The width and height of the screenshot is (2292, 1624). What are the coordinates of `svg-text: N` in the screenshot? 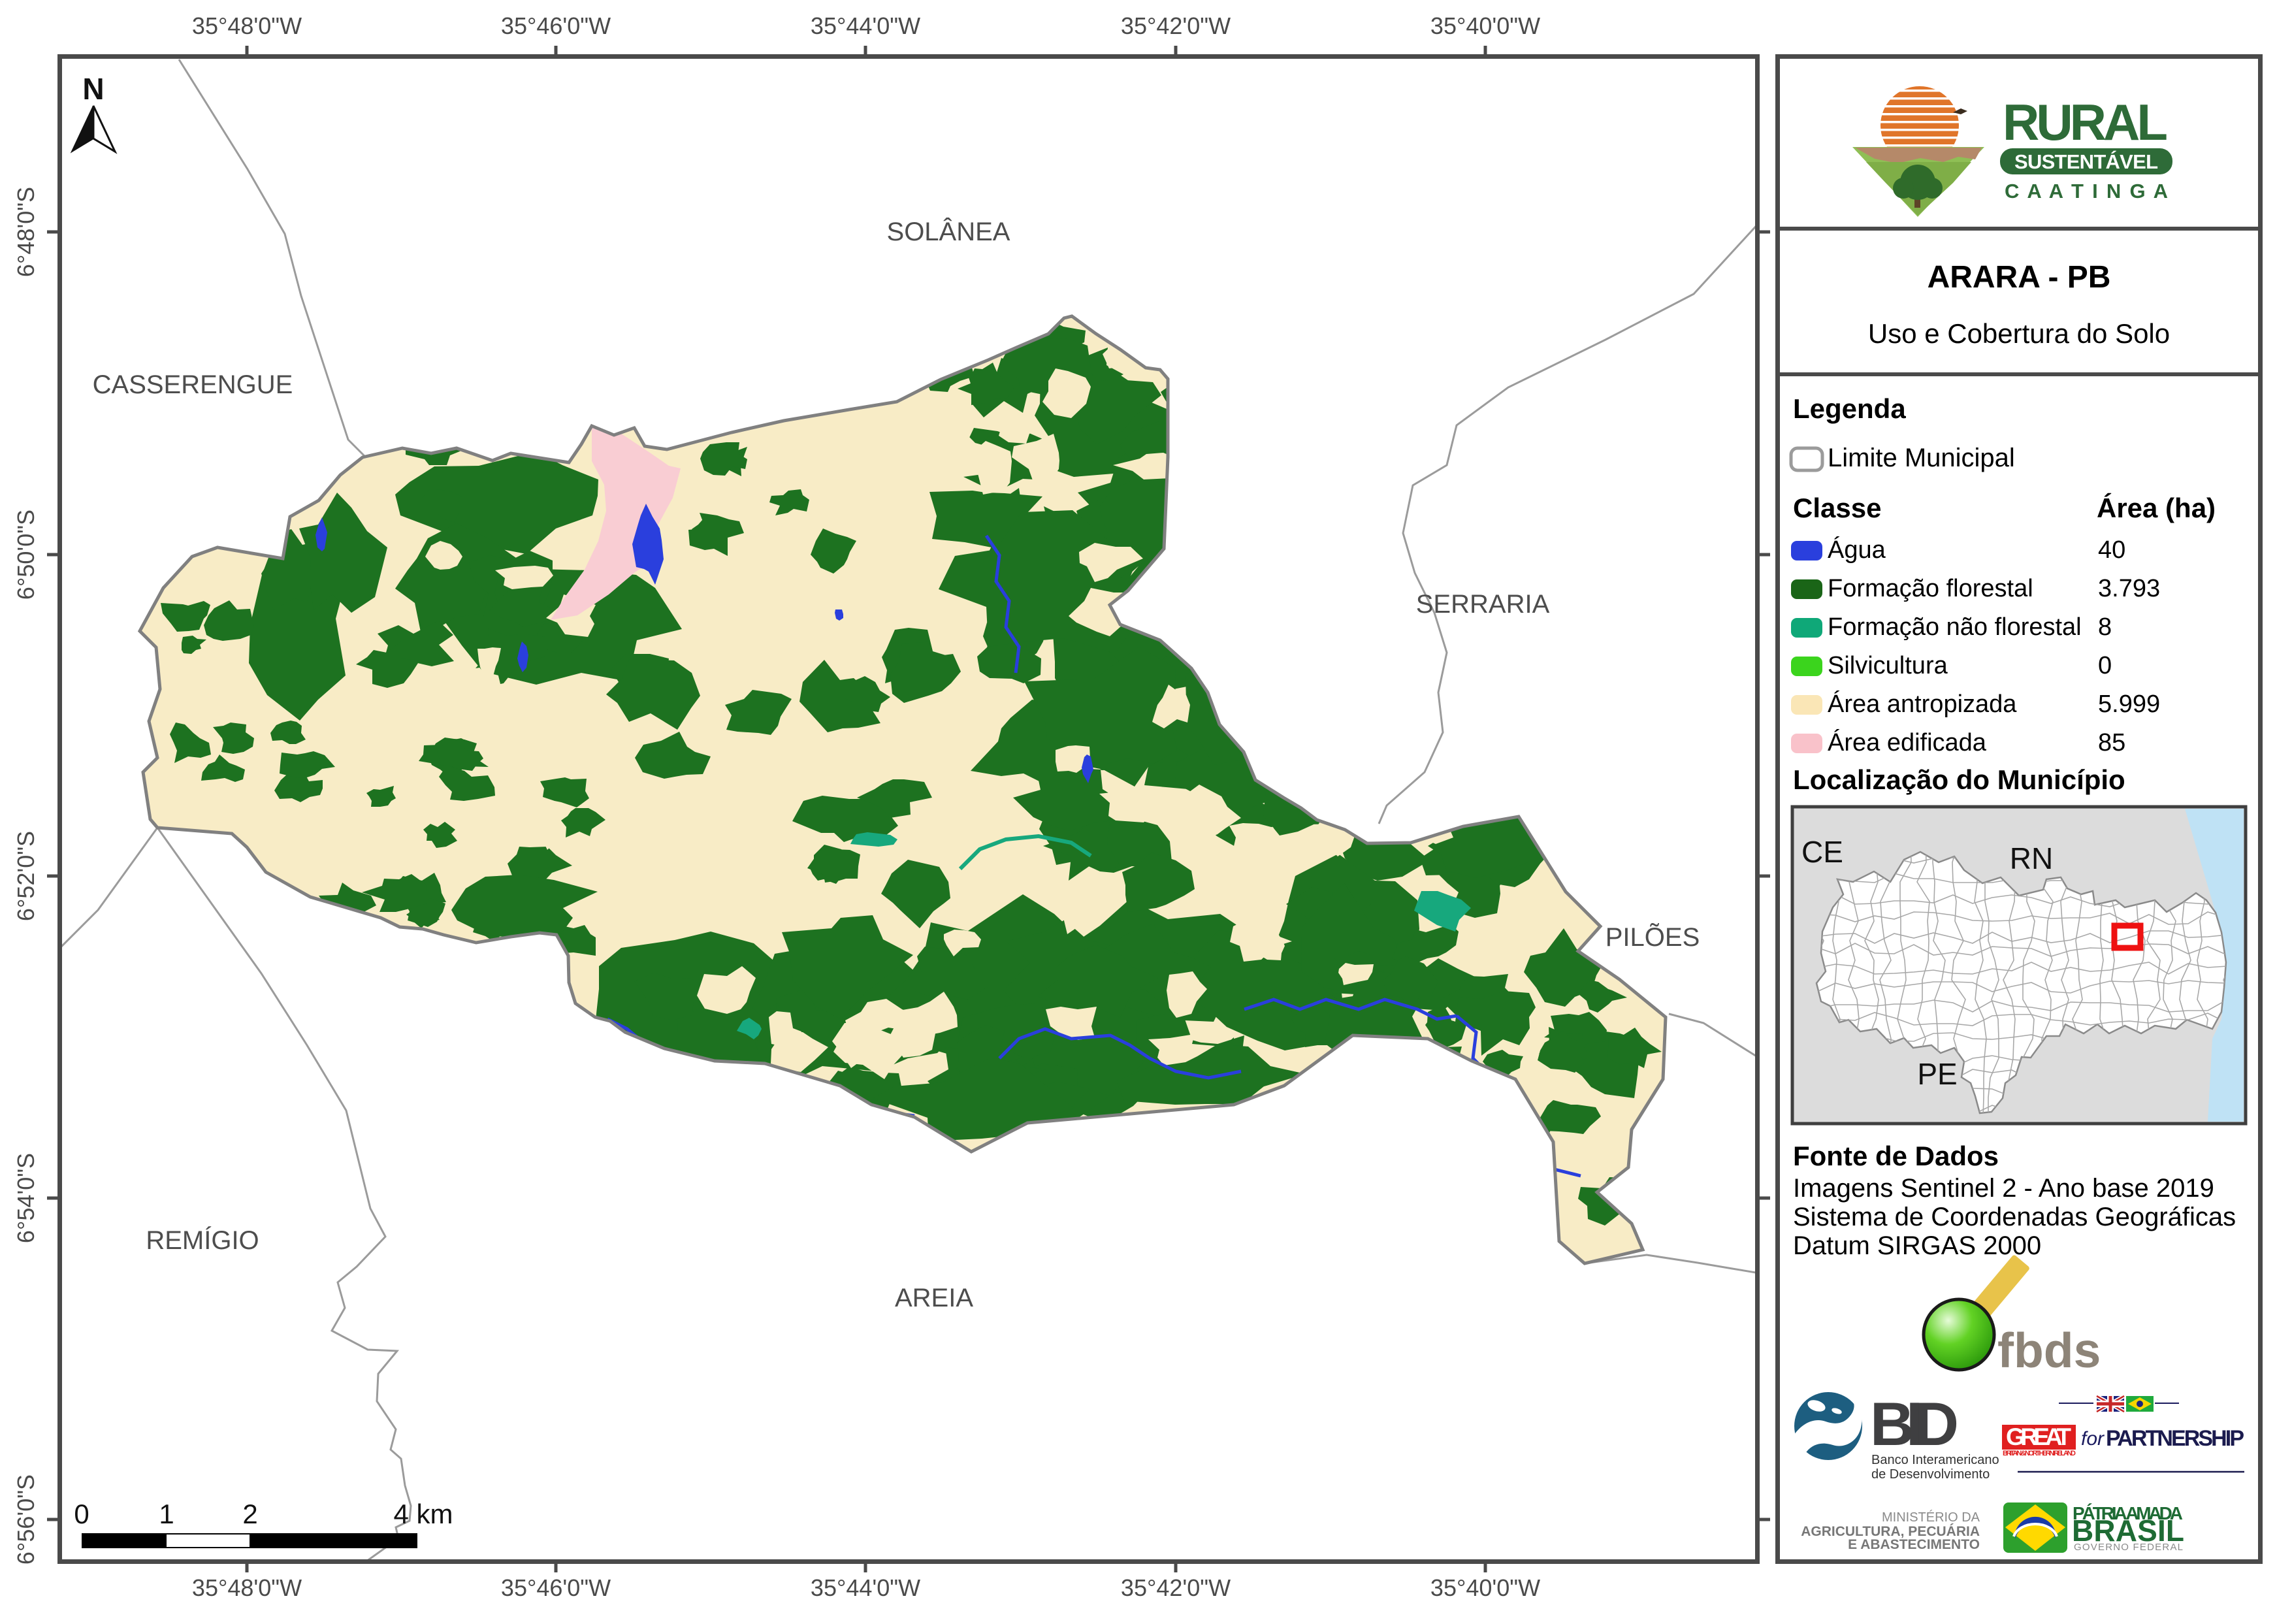 It's located at (93, 89).